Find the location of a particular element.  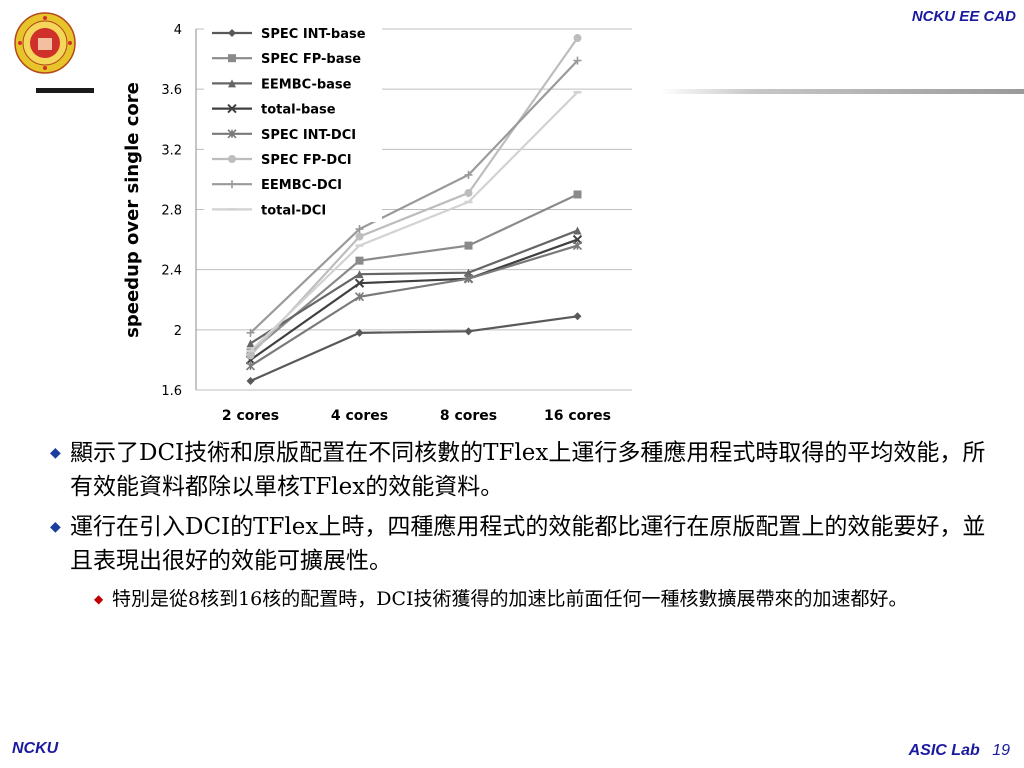

legend-label: SPEC INT-DCI is located at coordinates (308, 135).